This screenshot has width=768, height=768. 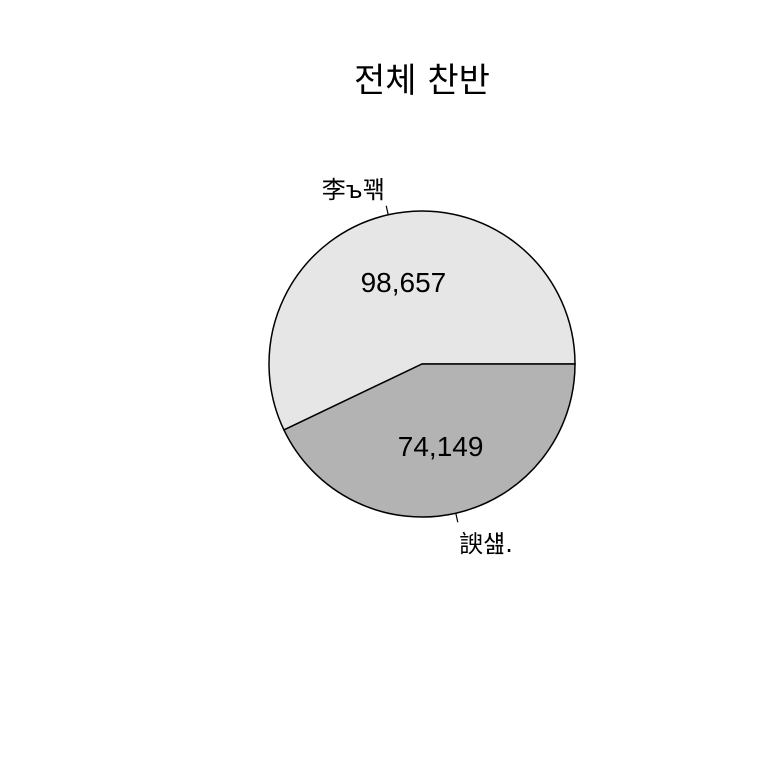 I want to click on slice-category-label-1: 李ъ꽦, so click(x=353, y=190).